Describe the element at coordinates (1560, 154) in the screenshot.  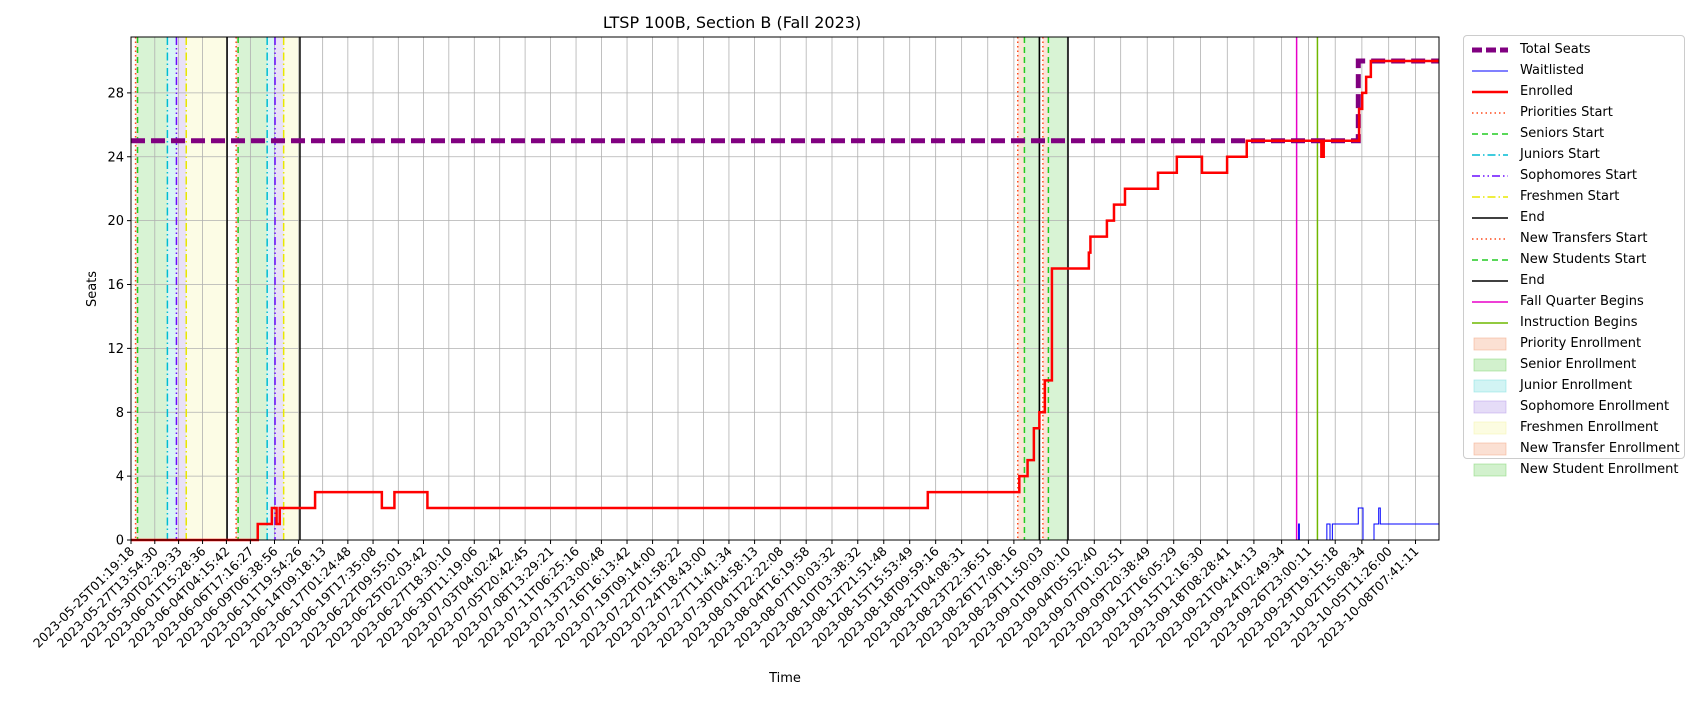
I see `legend-label: Juniors Start` at that location.